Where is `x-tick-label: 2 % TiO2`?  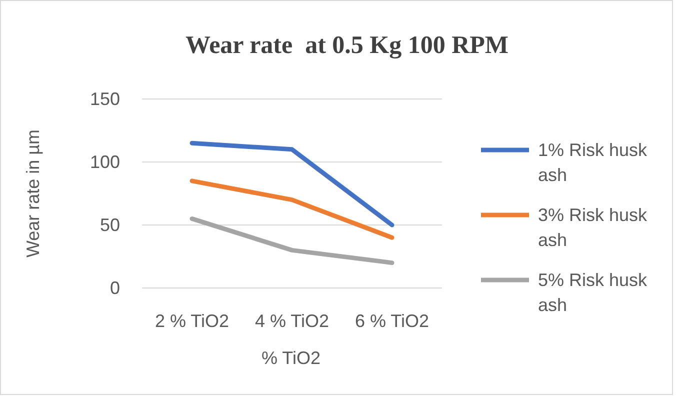 x-tick-label: 2 % TiO2 is located at coordinates (192, 321).